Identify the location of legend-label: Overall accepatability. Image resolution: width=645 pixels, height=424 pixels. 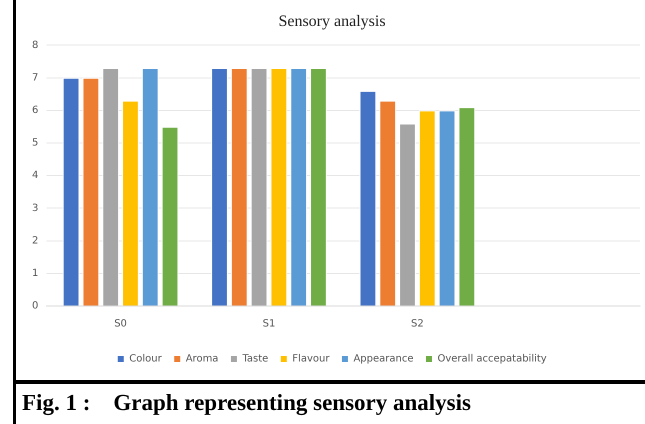
(492, 359).